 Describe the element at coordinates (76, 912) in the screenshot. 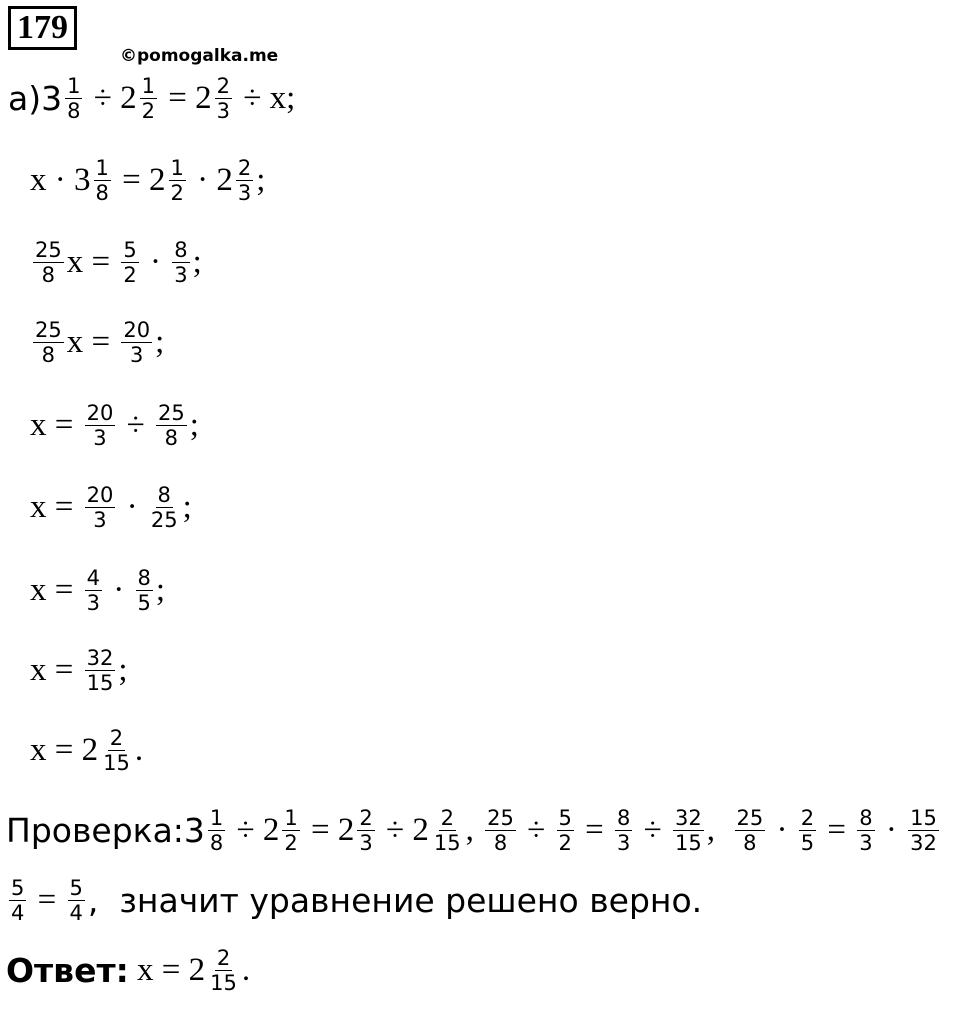

I see `denominator: 4` at that location.